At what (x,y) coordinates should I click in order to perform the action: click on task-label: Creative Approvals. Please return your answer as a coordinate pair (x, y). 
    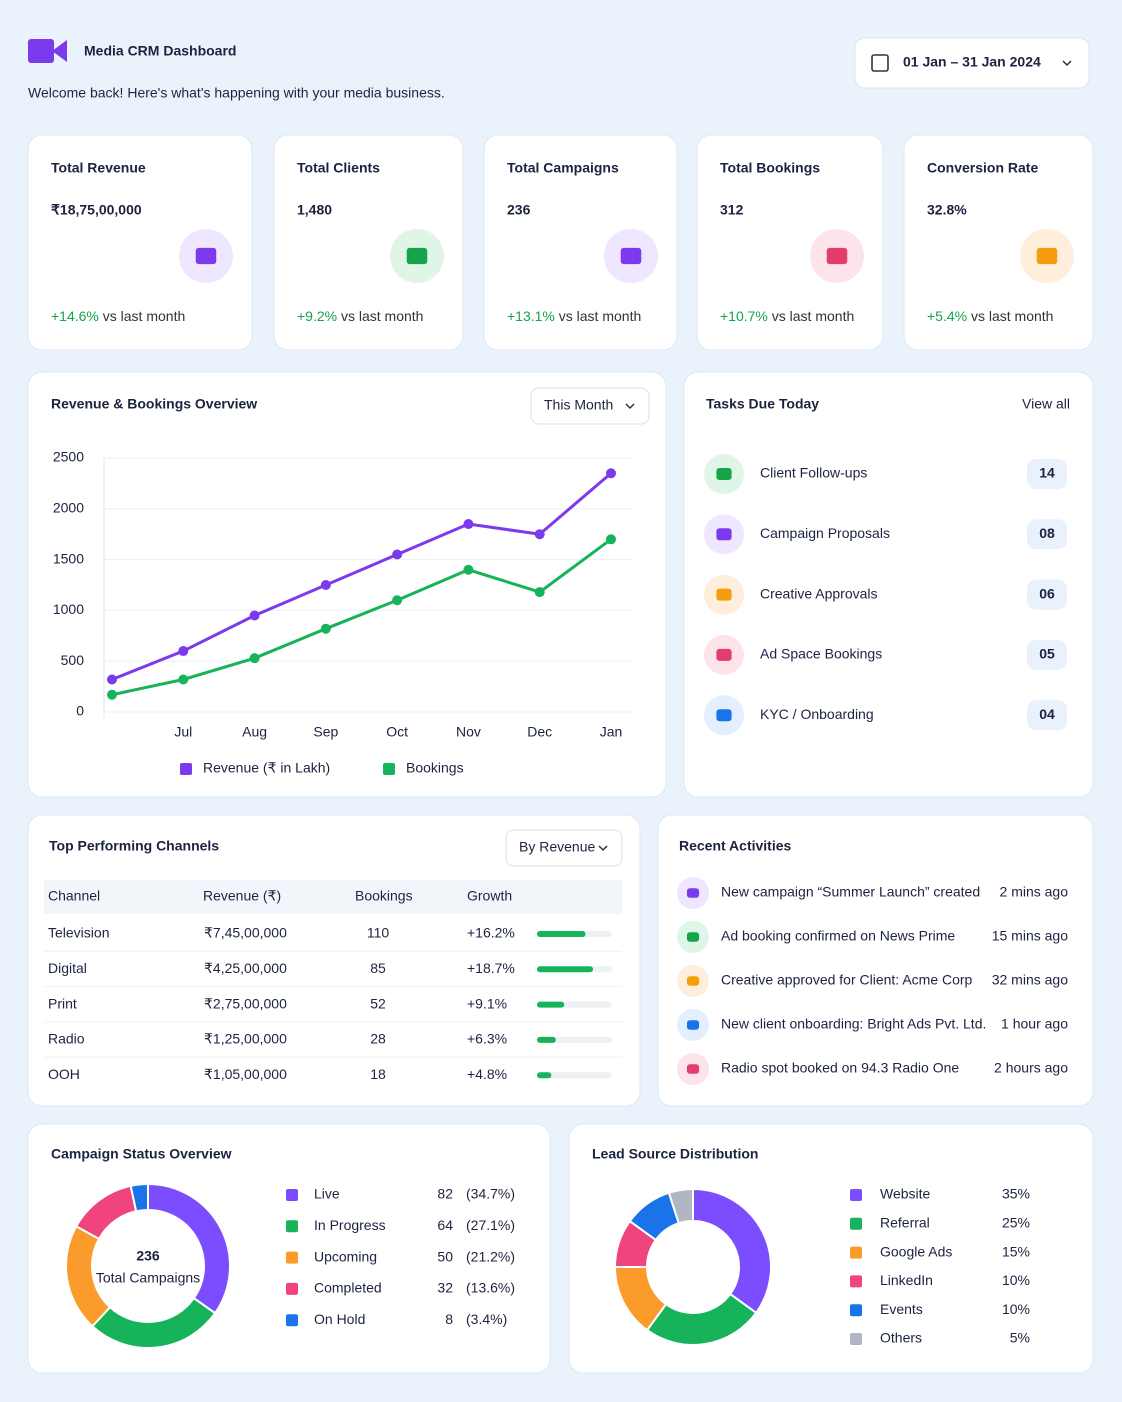
    Looking at the image, I should click on (819, 593).